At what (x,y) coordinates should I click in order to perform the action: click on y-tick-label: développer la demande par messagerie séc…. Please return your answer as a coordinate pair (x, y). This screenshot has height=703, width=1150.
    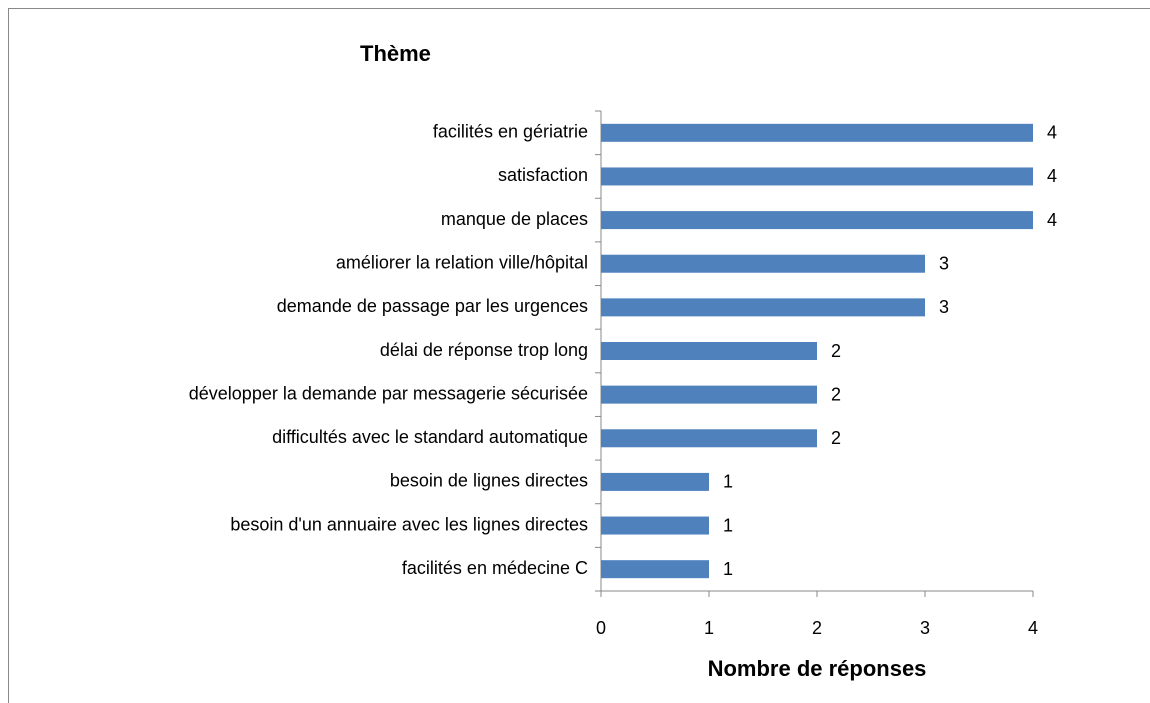
    Looking at the image, I should click on (388, 393).